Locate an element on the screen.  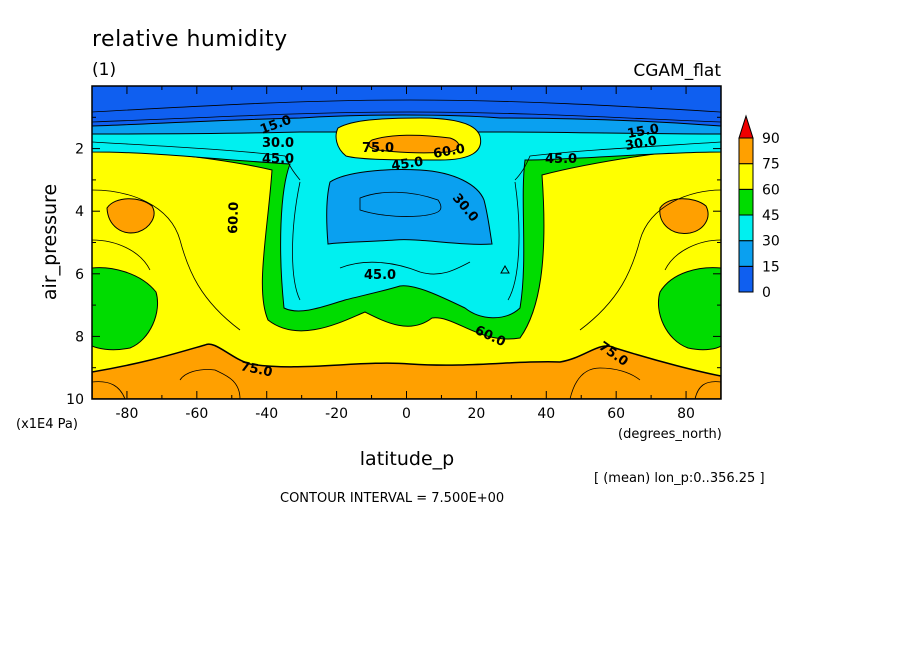
y-tick-label: 8 is located at coordinates (79, 337).